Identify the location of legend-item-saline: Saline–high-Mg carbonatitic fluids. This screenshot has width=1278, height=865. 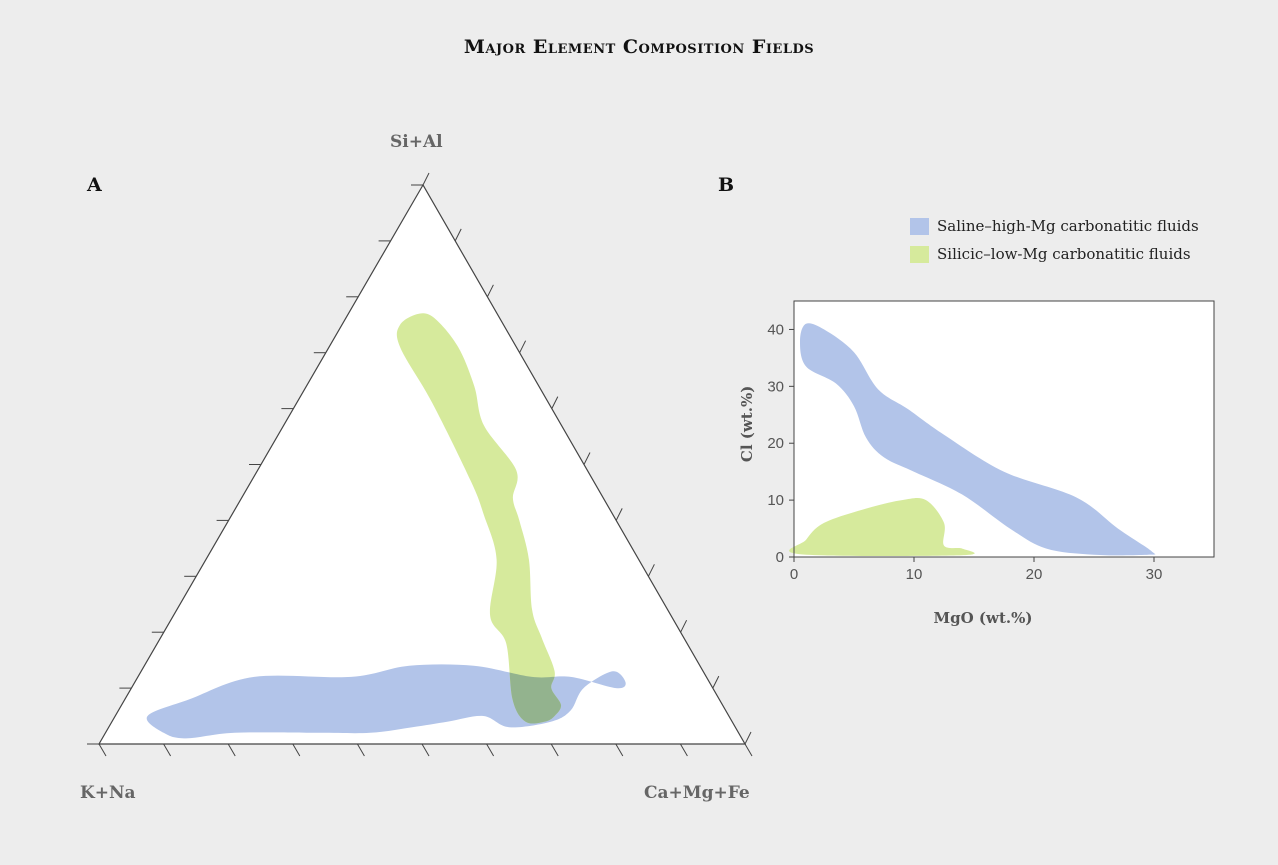
(1054, 226).